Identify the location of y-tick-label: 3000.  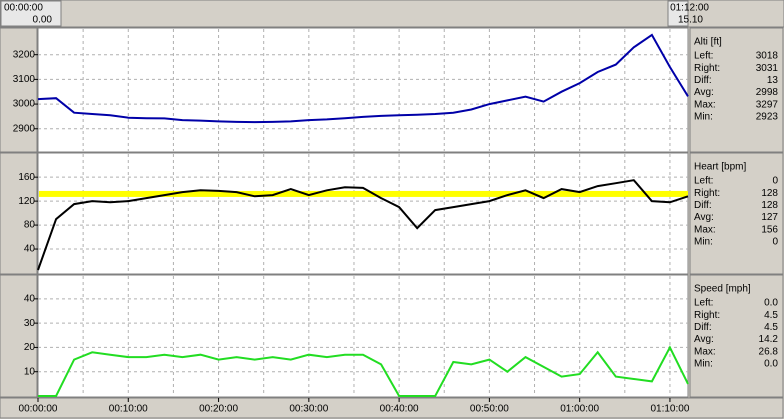
(24, 104).